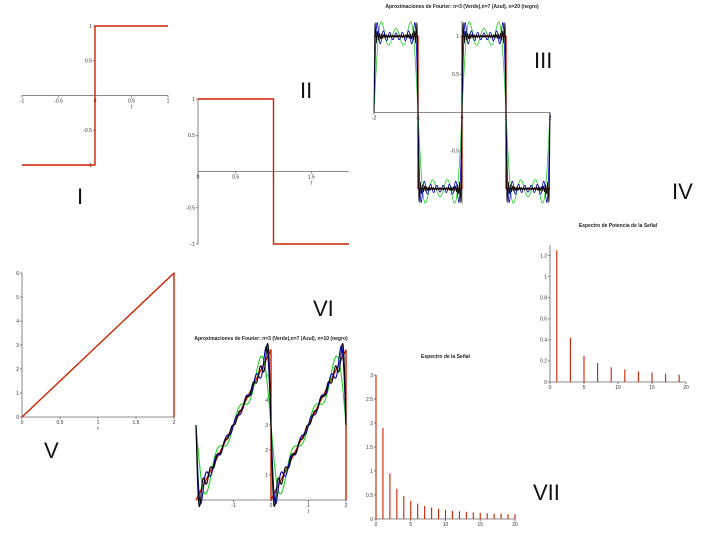  Describe the element at coordinates (543, 341) in the screenshot. I see `y-tick-label: 0.4` at that location.